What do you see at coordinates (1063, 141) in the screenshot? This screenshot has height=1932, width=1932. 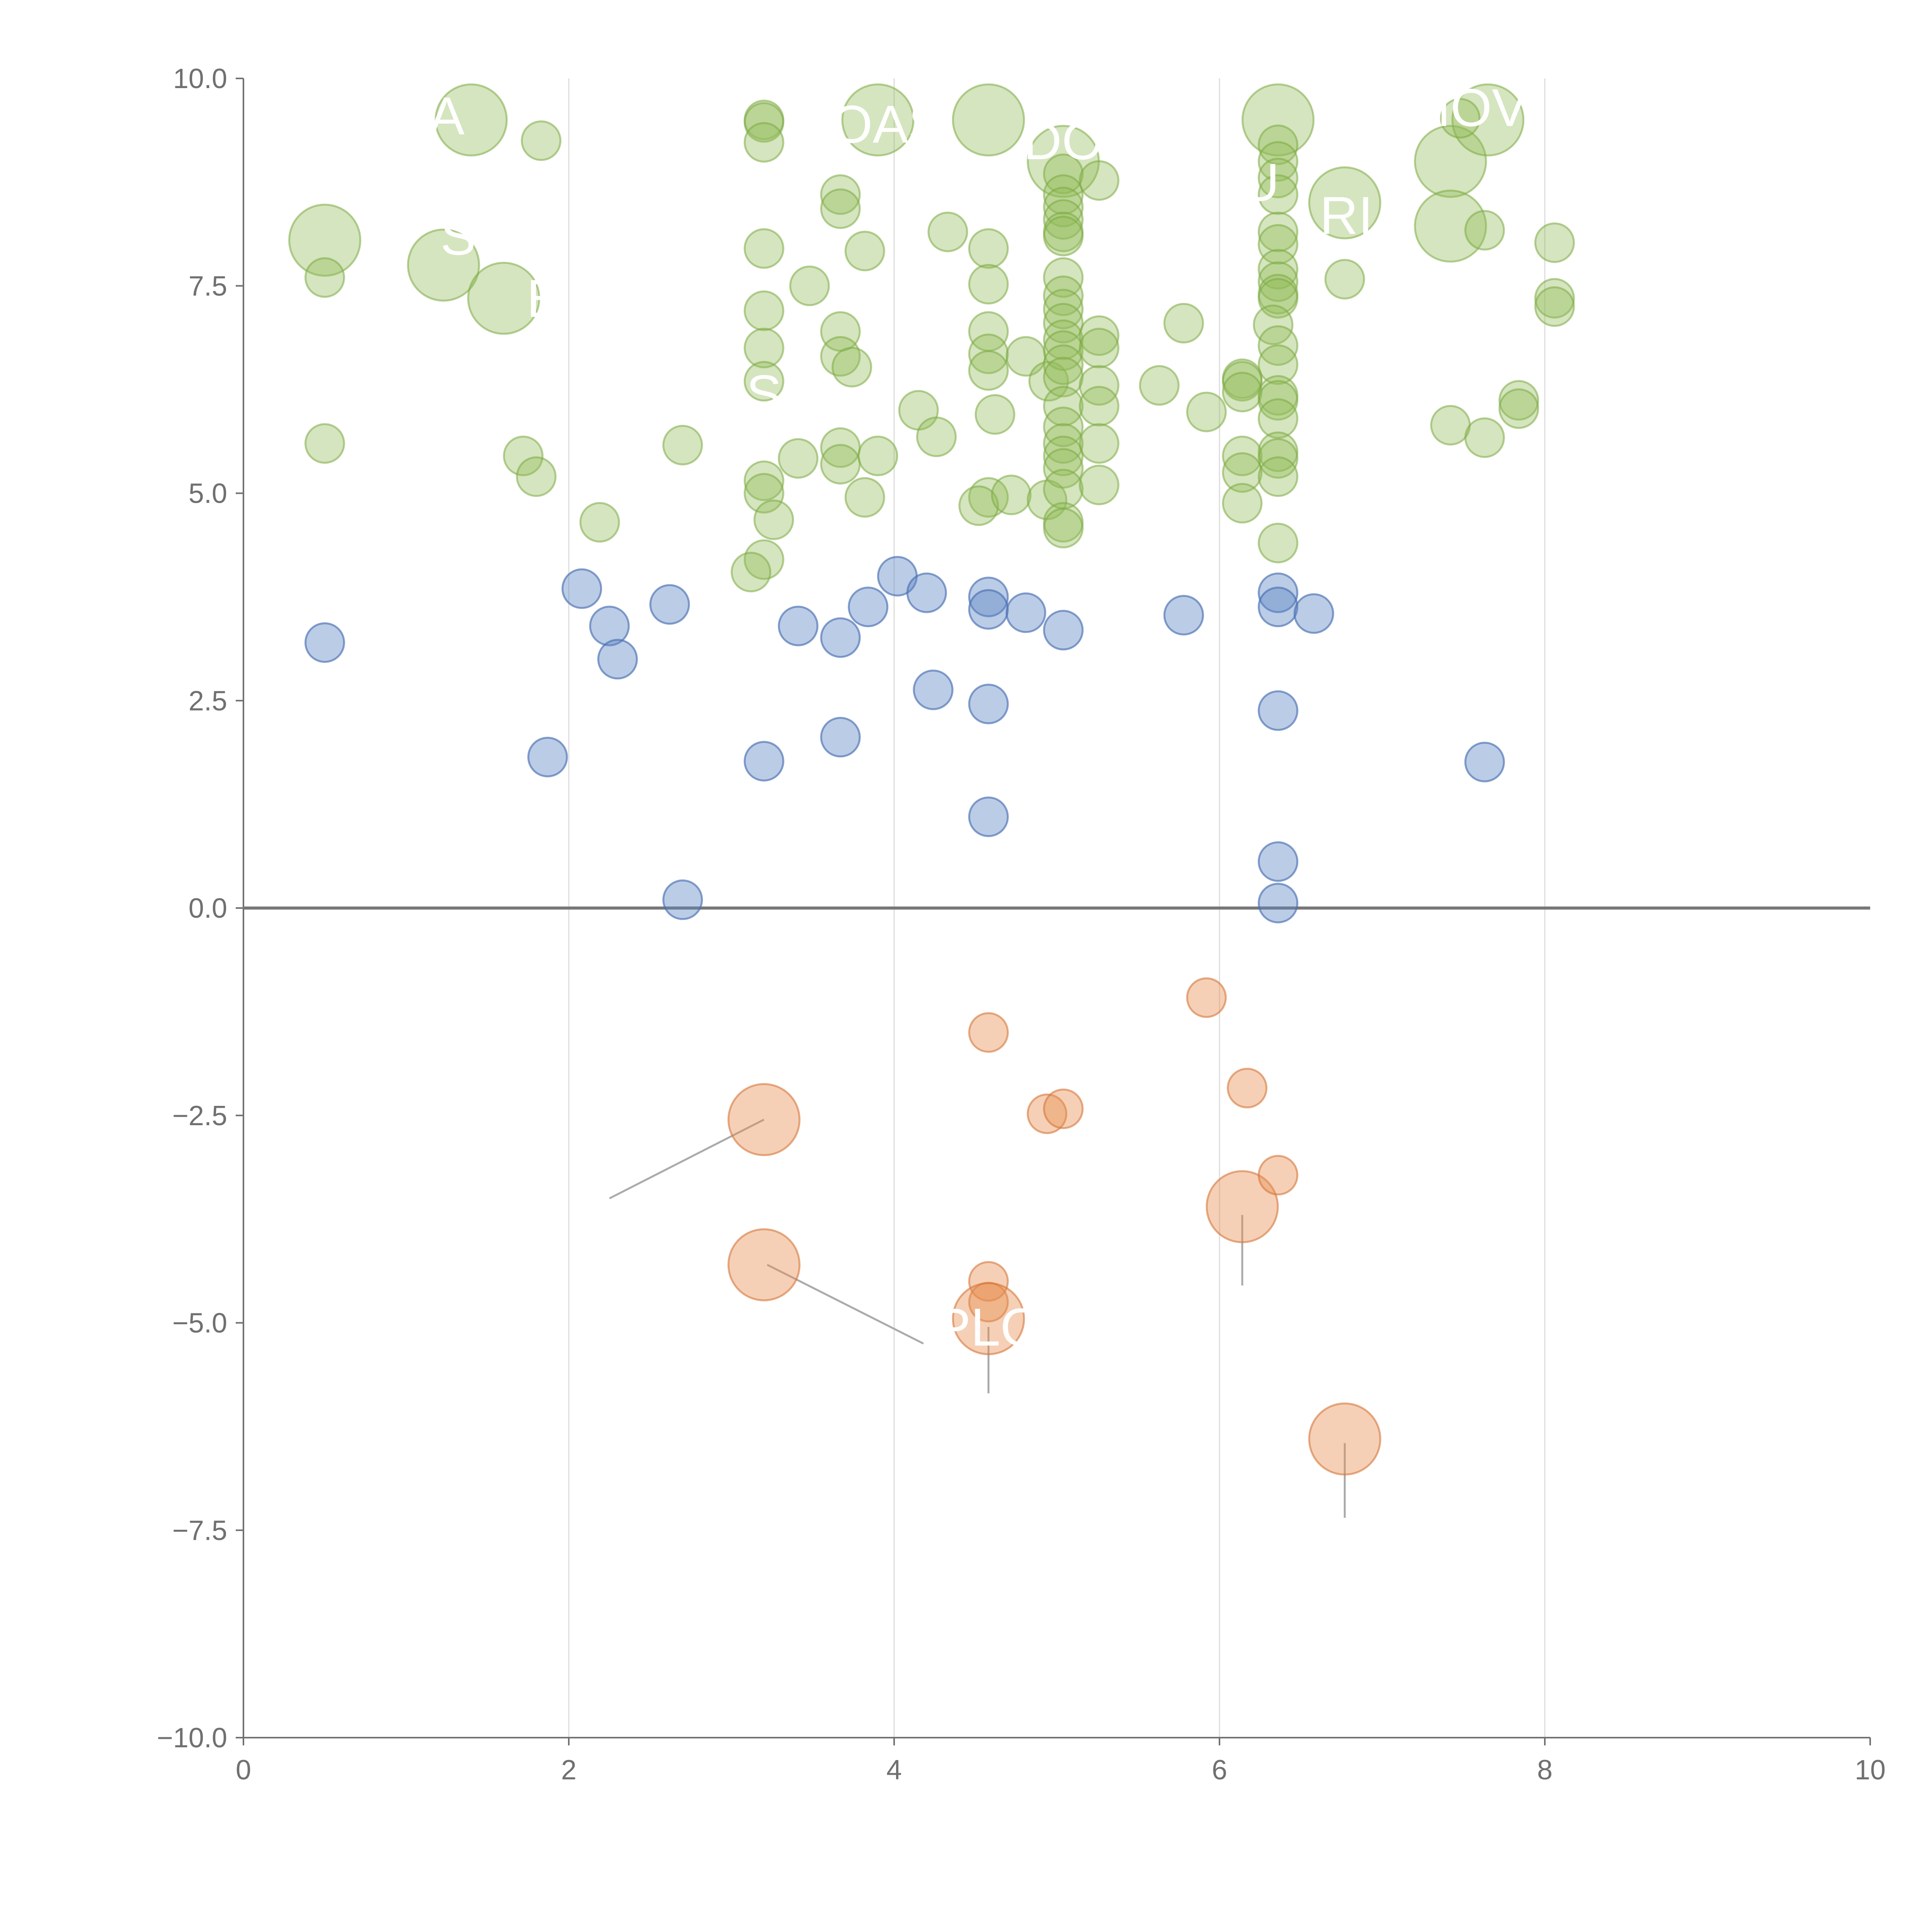 I see `point-annotation: DO` at bounding box center [1063, 141].